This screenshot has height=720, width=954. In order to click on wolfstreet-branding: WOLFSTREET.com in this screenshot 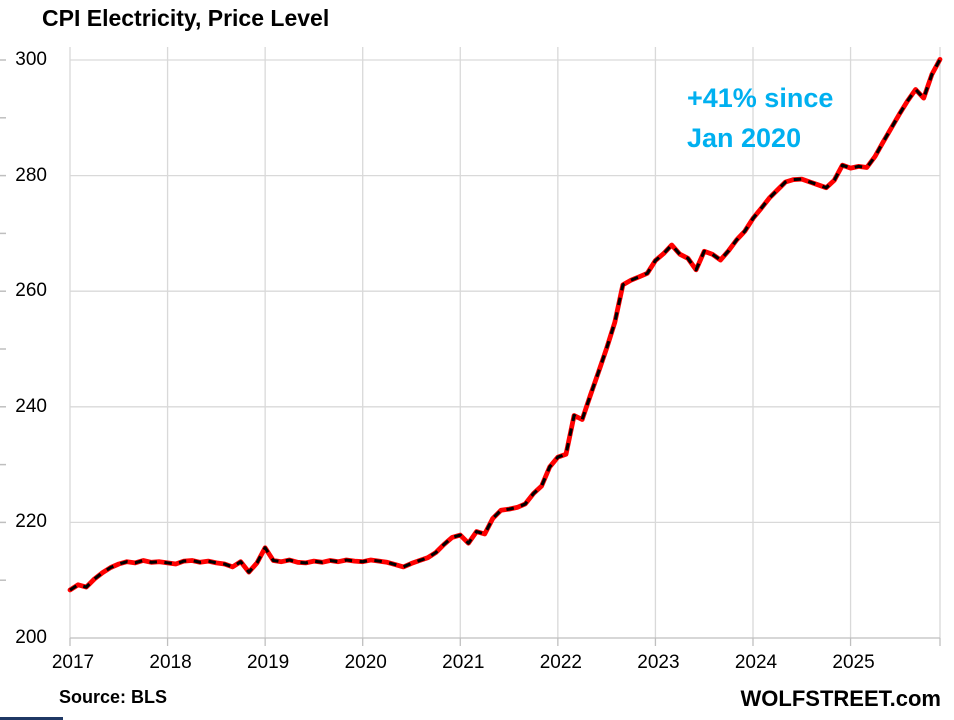, I will do `click(840, 698)`.